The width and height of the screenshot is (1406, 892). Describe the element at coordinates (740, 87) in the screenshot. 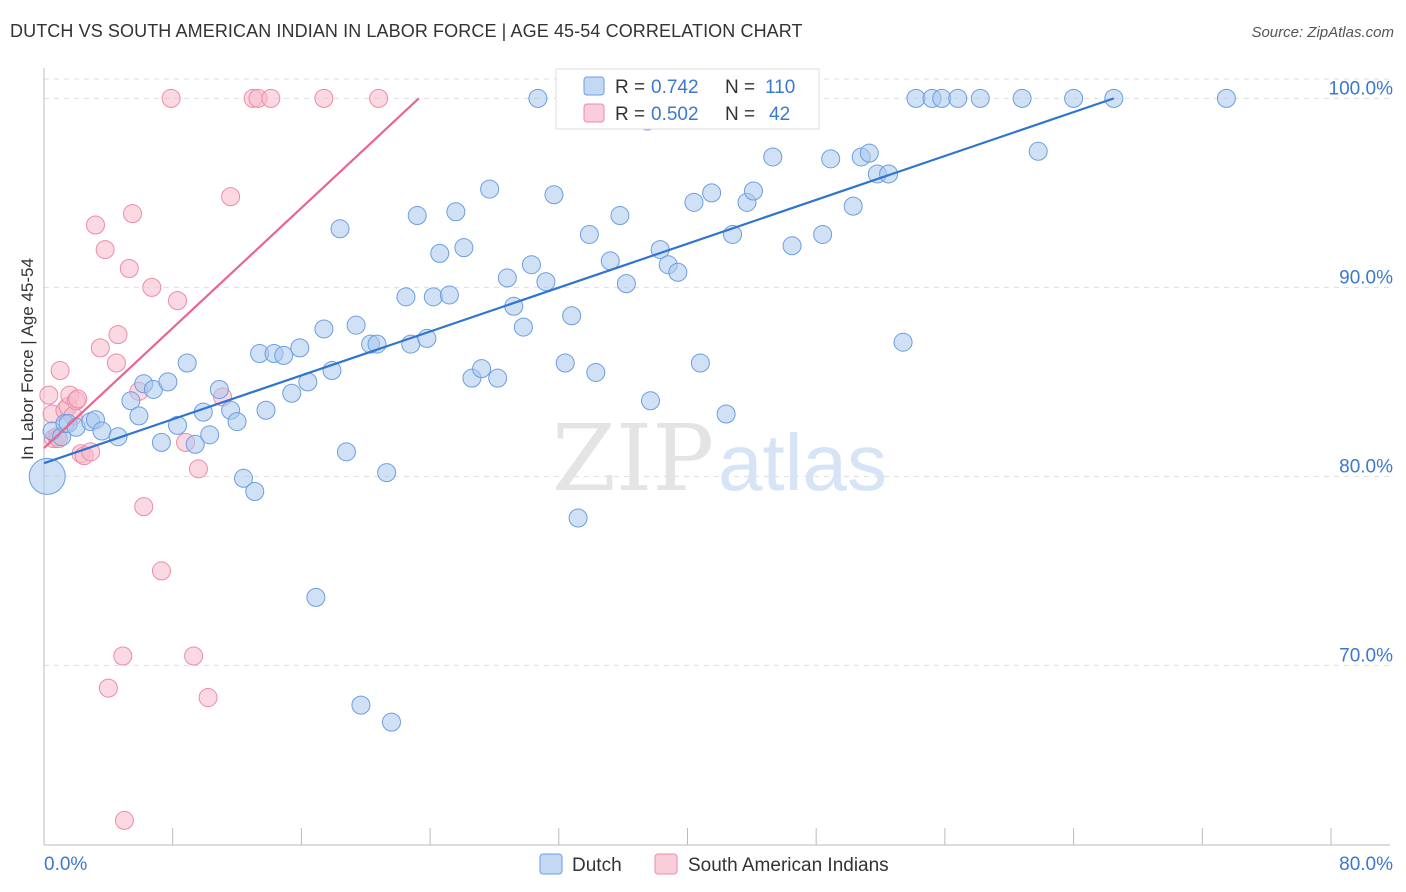

I see `legend-n-label-dutch: N =` at that location.